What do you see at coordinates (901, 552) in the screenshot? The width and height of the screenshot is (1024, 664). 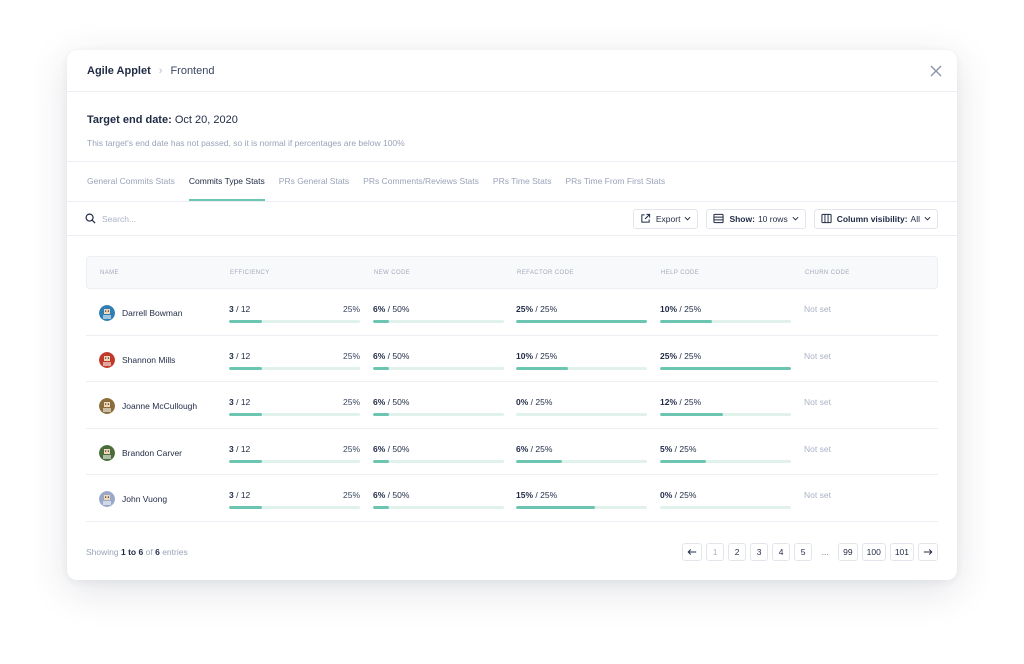 I see `page-button: 101` at bounding box center [901, 552].